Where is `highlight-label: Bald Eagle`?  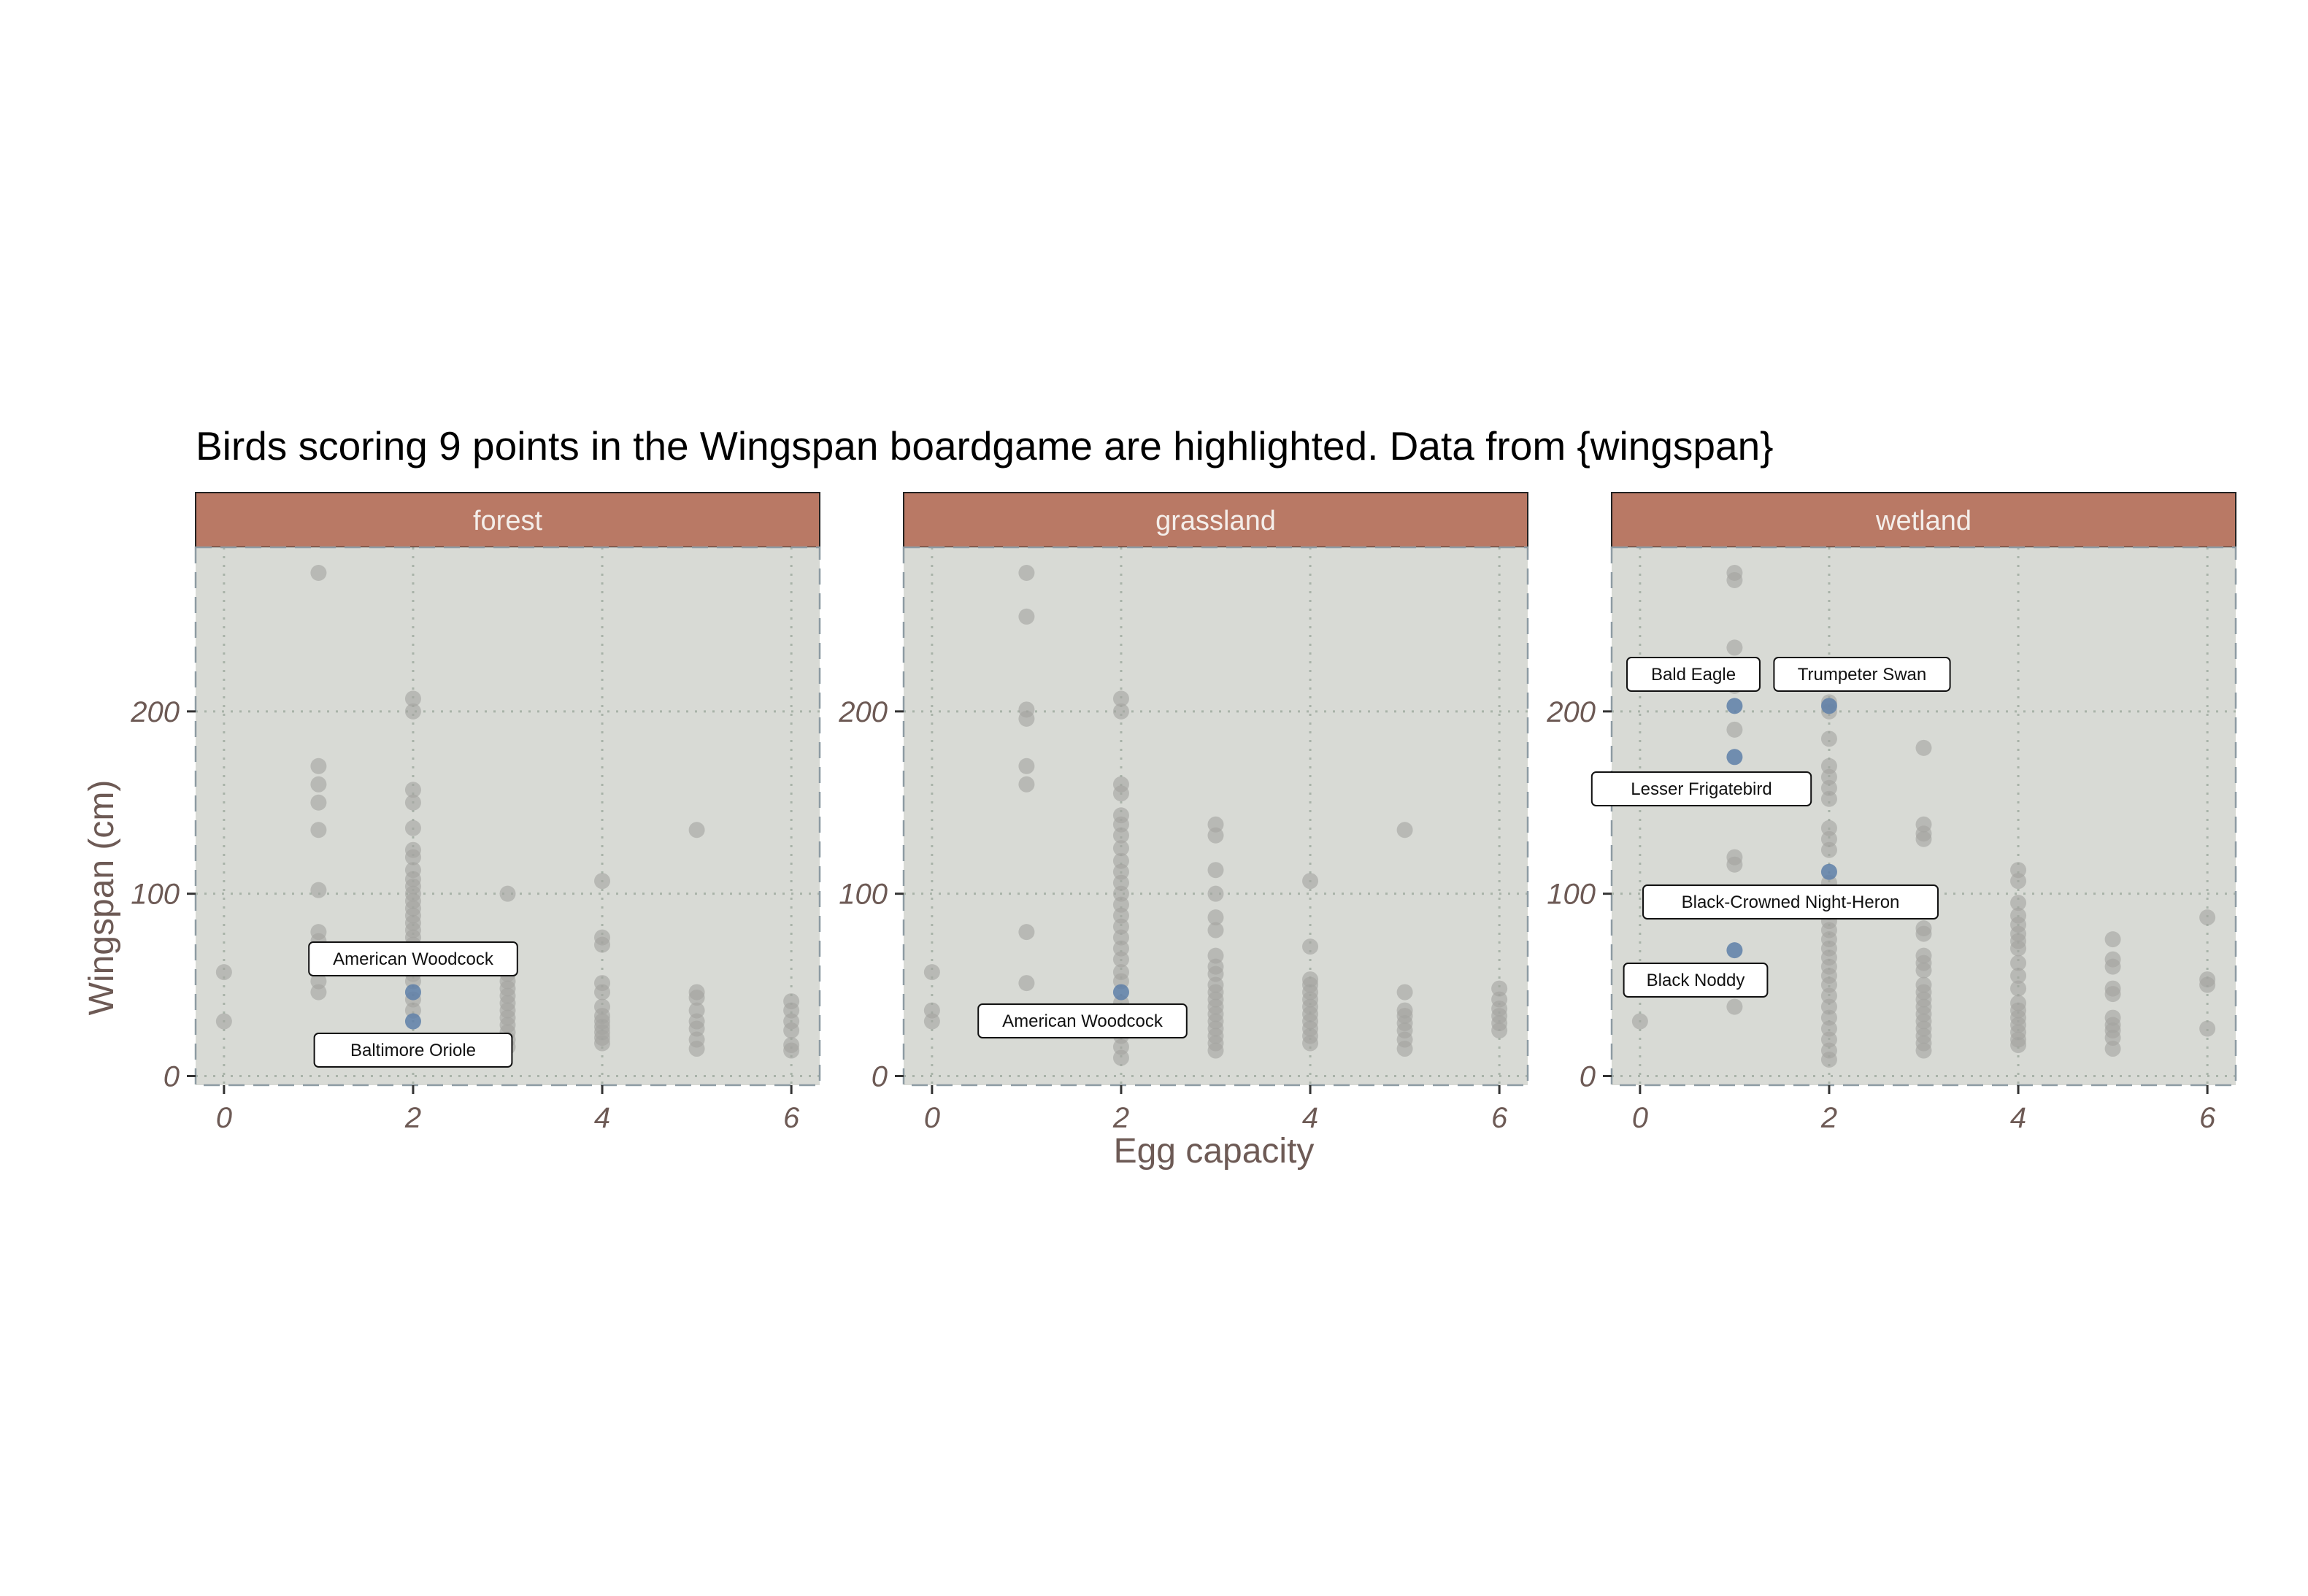
highlight-label: Bald Eagle is located at coordinates (1693, 675).